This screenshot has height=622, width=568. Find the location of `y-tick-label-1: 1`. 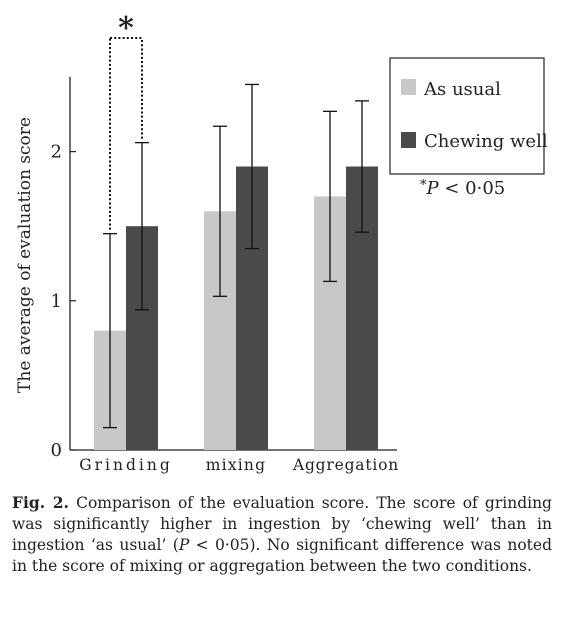

y-tick-label-1: 1 is located at coordinates (56, 301).